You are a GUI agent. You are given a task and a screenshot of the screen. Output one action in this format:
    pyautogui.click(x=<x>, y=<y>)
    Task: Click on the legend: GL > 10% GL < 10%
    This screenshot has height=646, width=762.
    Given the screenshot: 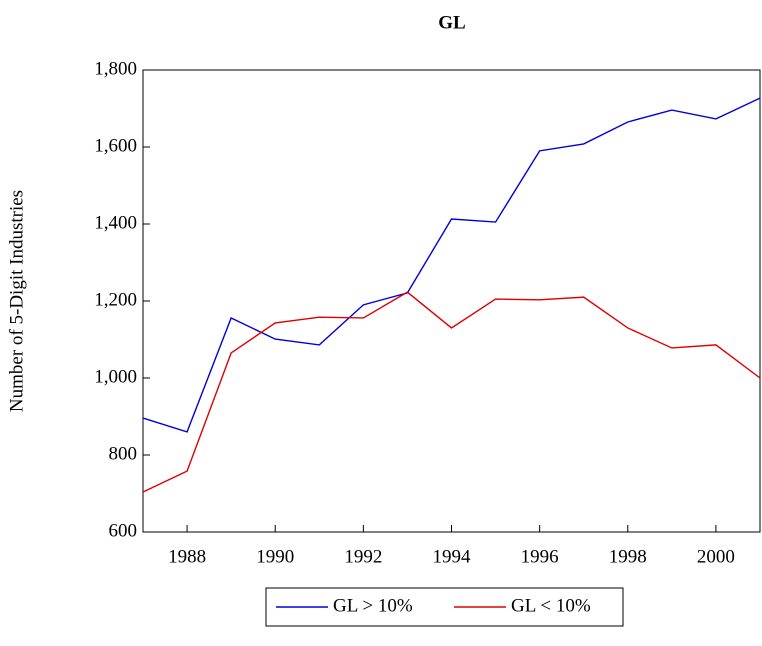 What is the action you would take?
    pyautogui.click(x=444, y=607)
    